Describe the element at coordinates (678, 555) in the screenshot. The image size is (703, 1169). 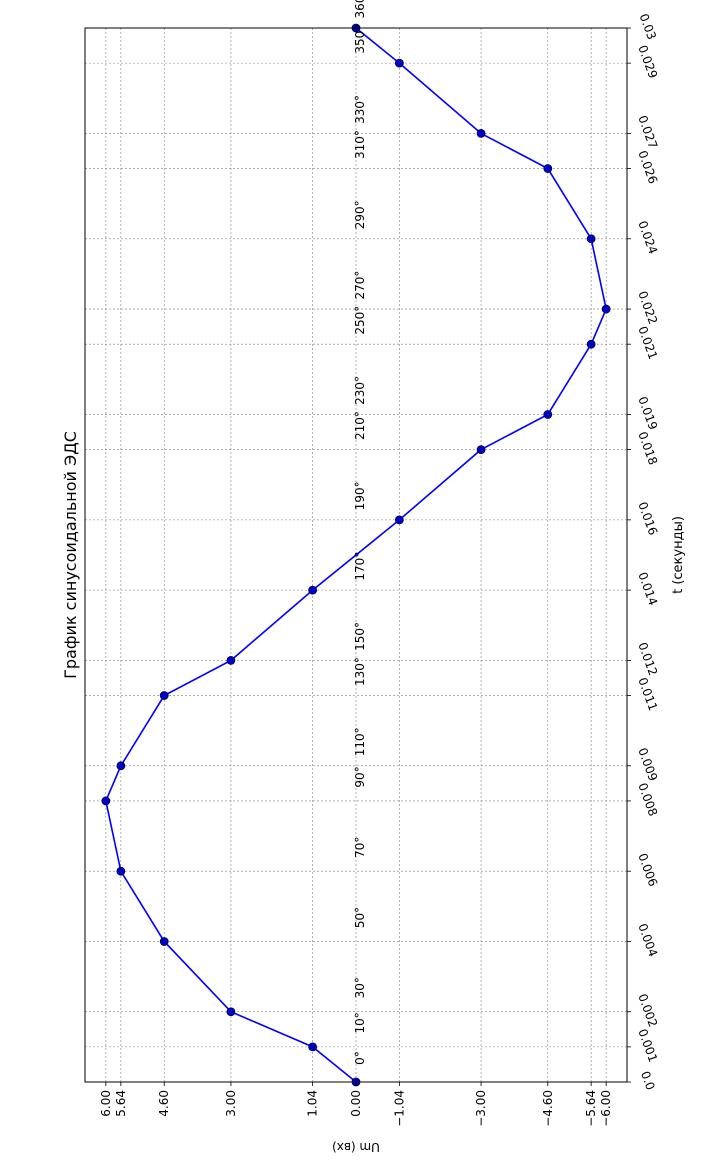
I see `x-axis-label: t (секунды)` at that location.